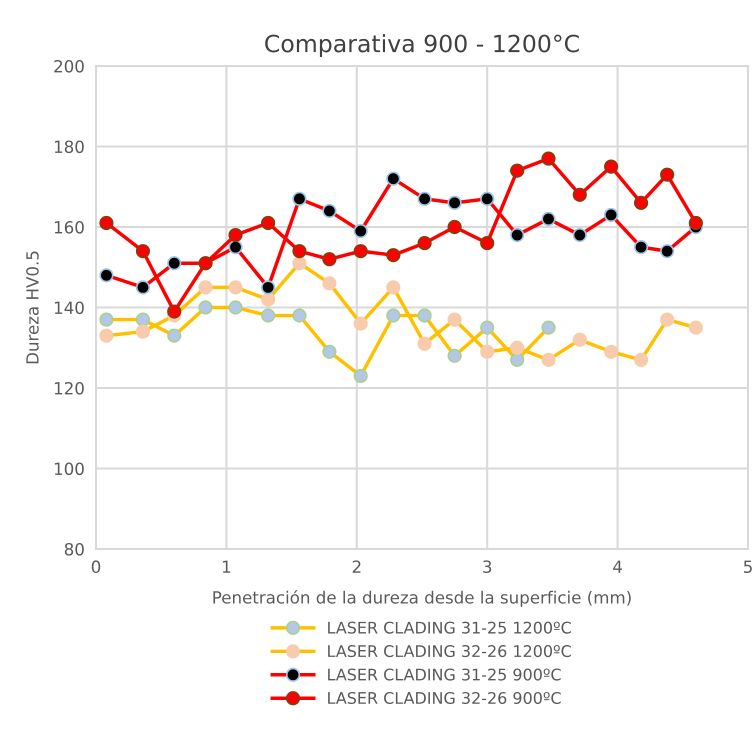 Image resolution: width=753 pixels, height=747 pixels. Describe the element at coordinates (487, 567) in the screenshot. I see `x-tick-label: 3` at that location.